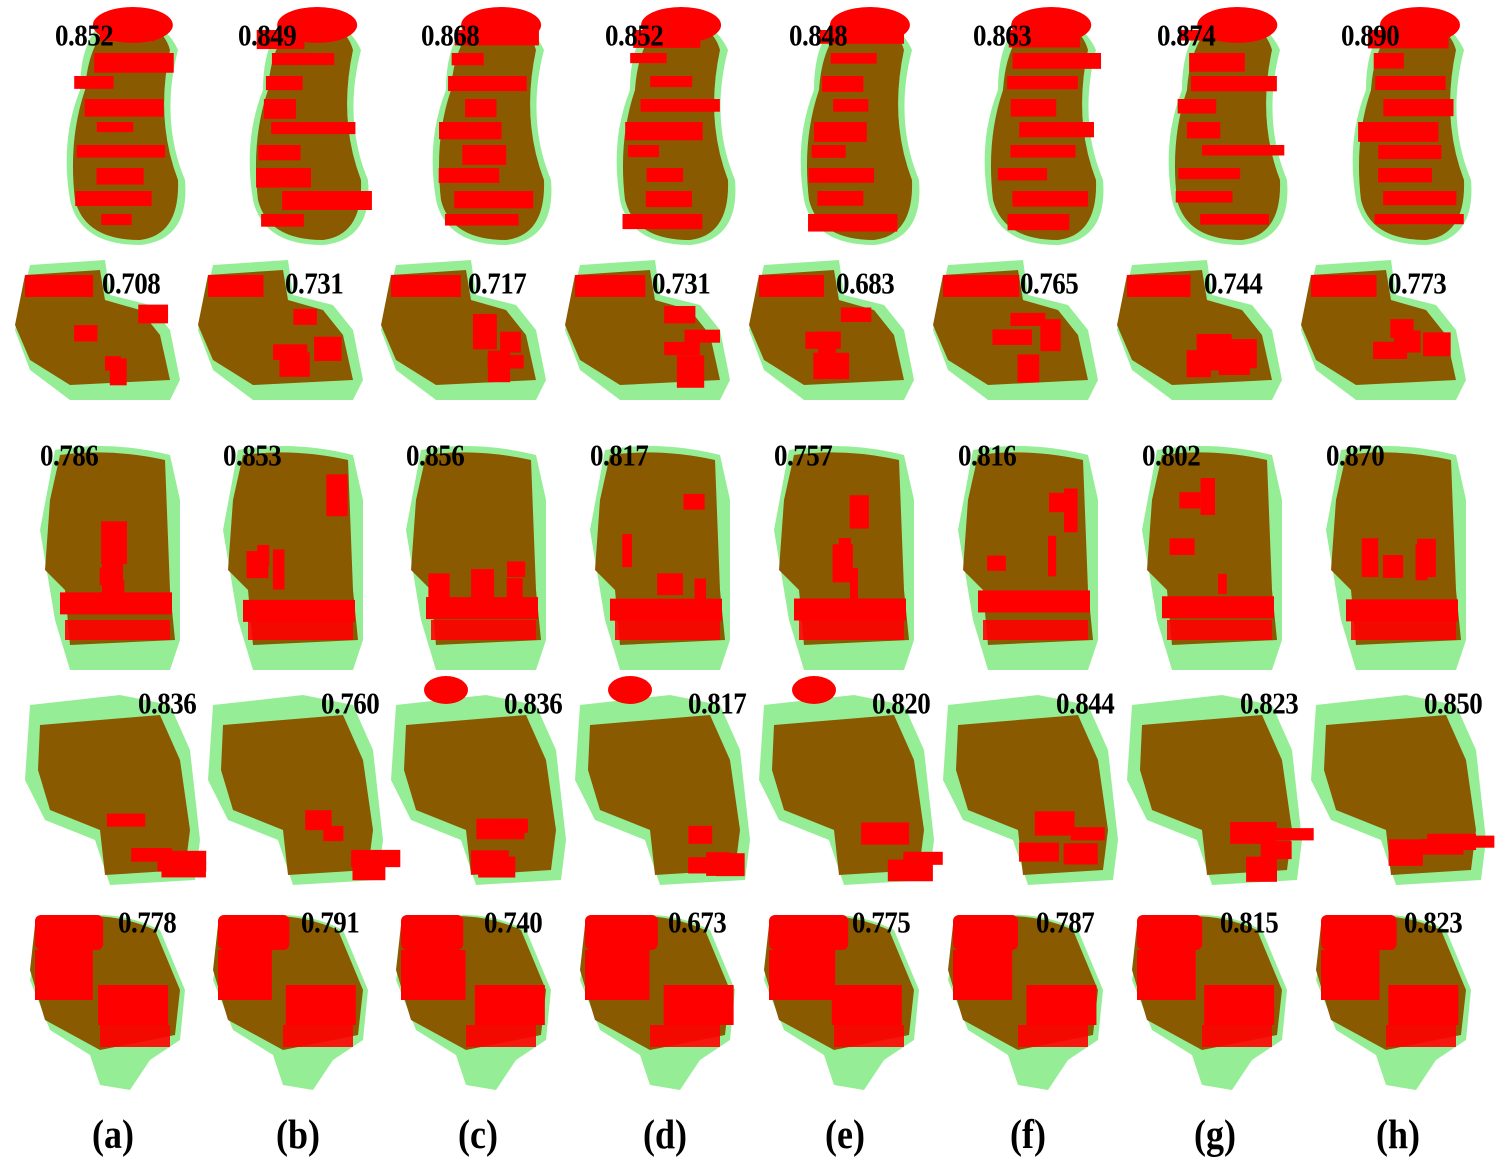  What do you see at coordinates (653, 990) in the screenshot?
I see `cell-row5-col-d: 0.673` at bounding box center [653, 990].